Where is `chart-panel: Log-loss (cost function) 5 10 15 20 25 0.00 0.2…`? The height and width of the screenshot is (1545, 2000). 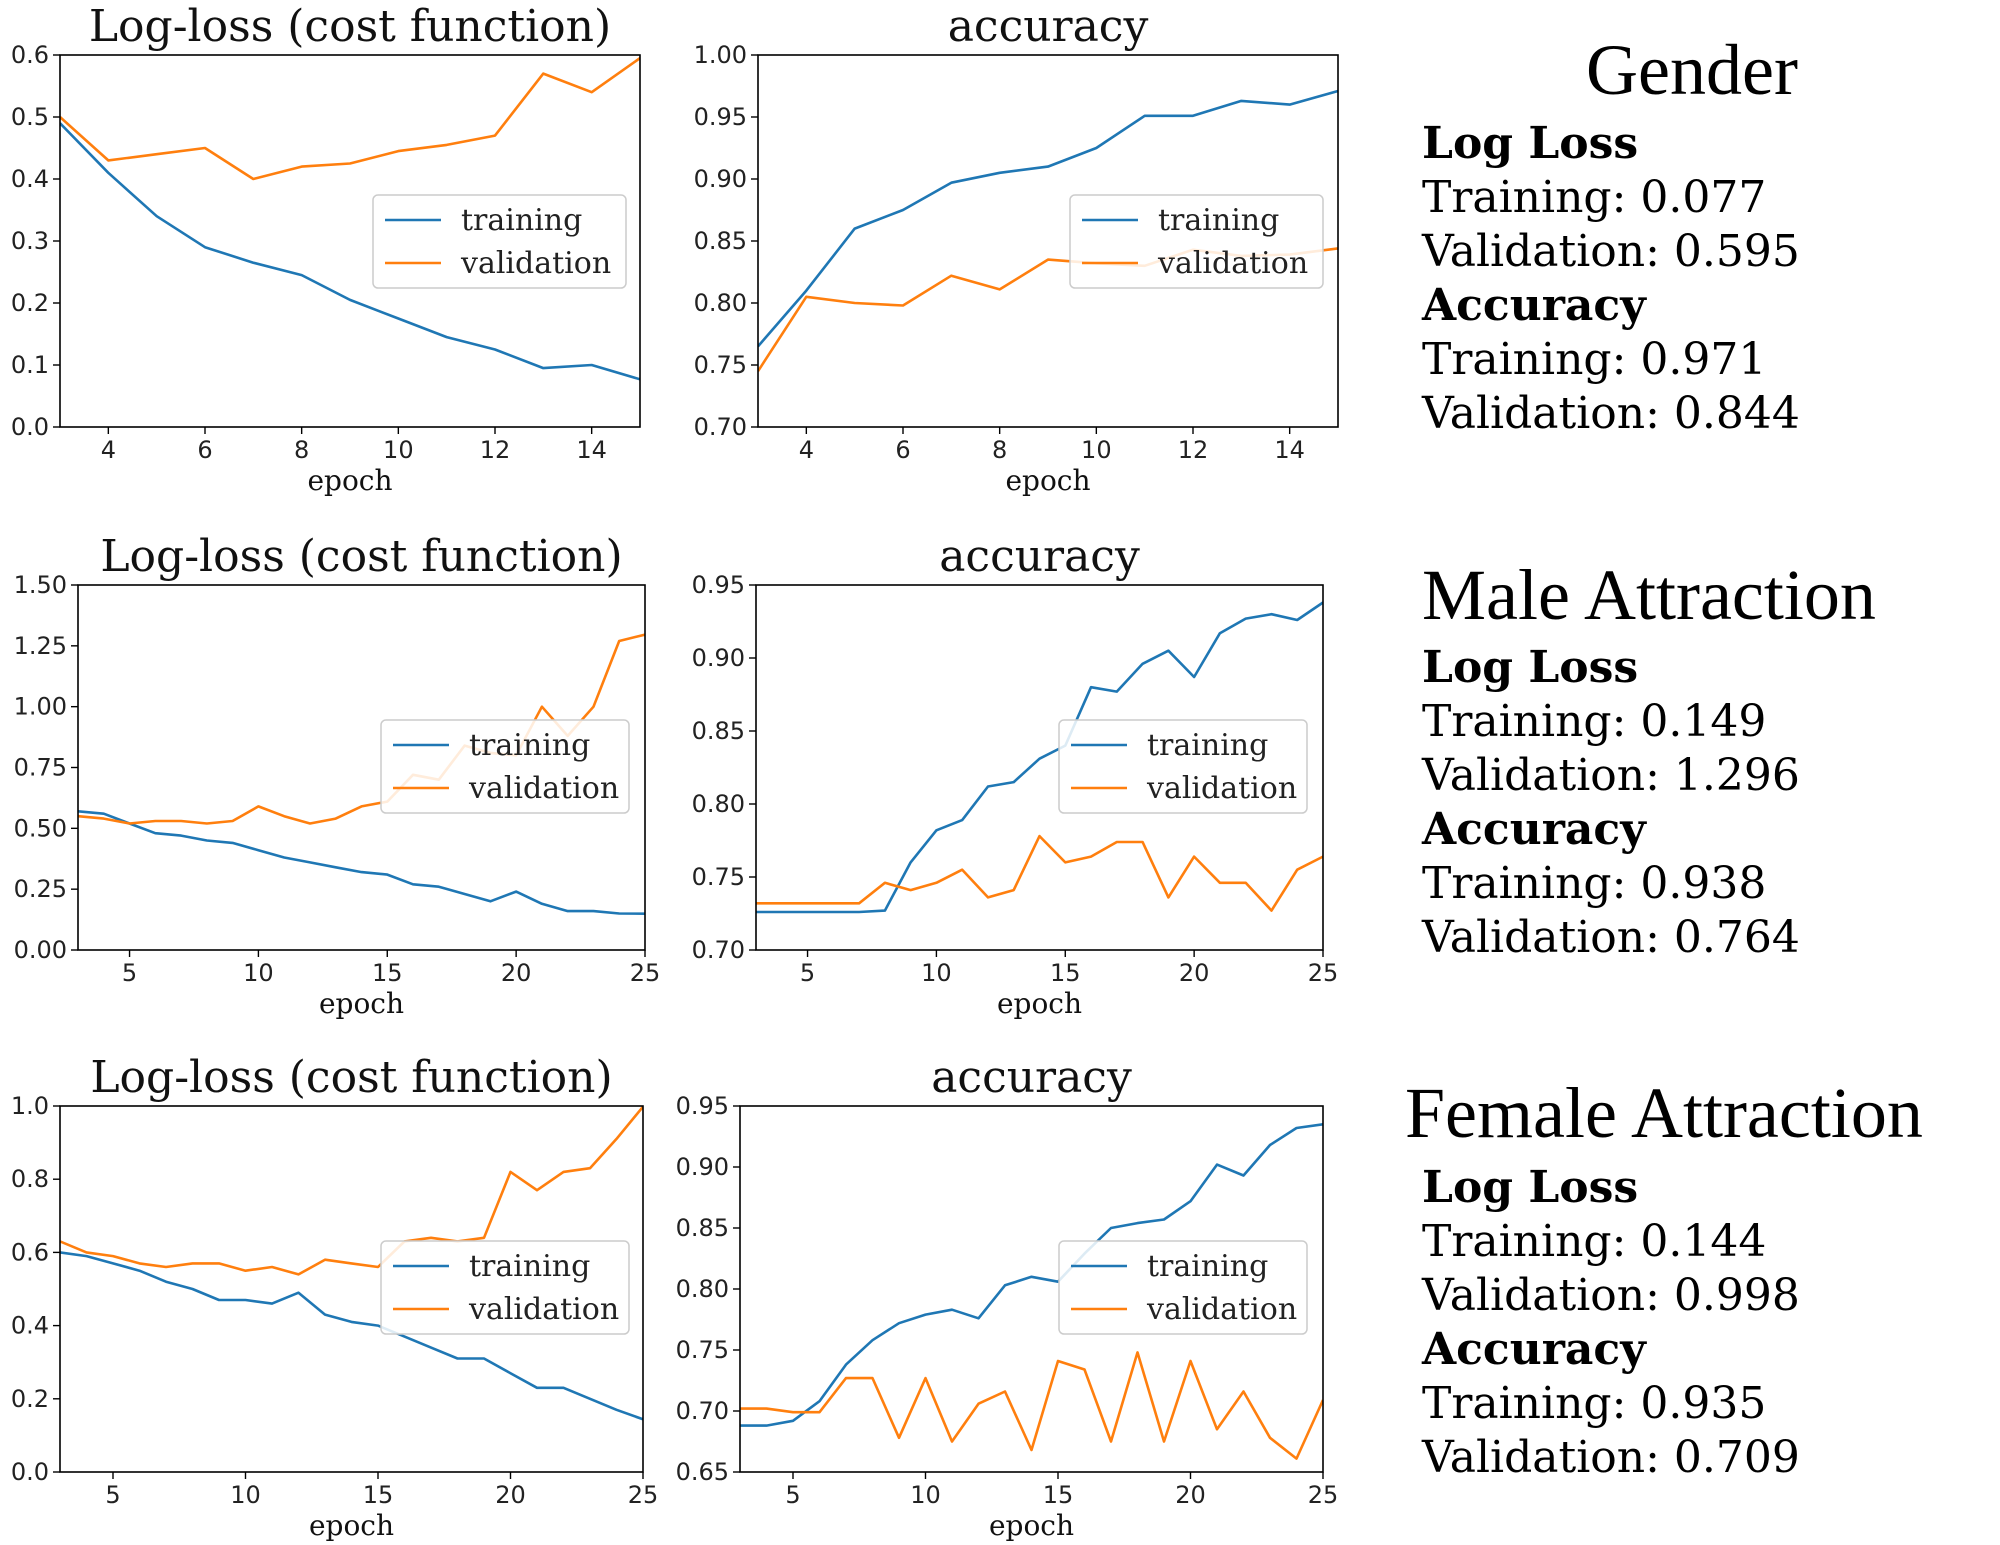
chart-panel: Log-loss (cost function) 5 10 15 20 25 0.00 0.2… is located at coordinates (337, 775).